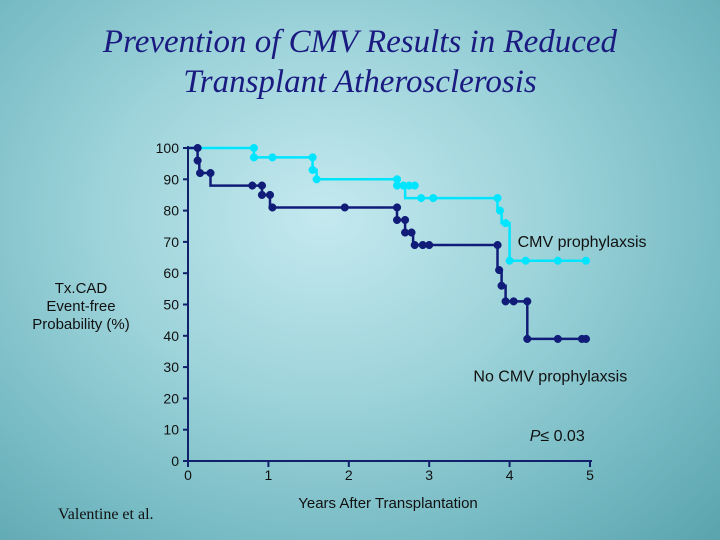 This screenshot has height=540, width=720. What do you see at coordinates (349, 475) in the screenshot?
I see `x-tick-label: 2` at bounding box center [349, 475].